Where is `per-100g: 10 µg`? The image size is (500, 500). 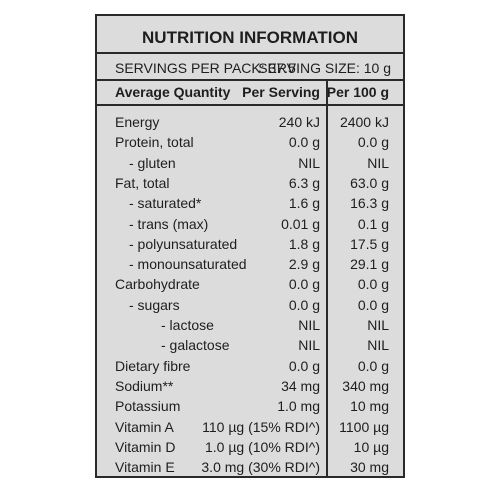 per-100g: 10 µg is located at coordinates (371, 446).